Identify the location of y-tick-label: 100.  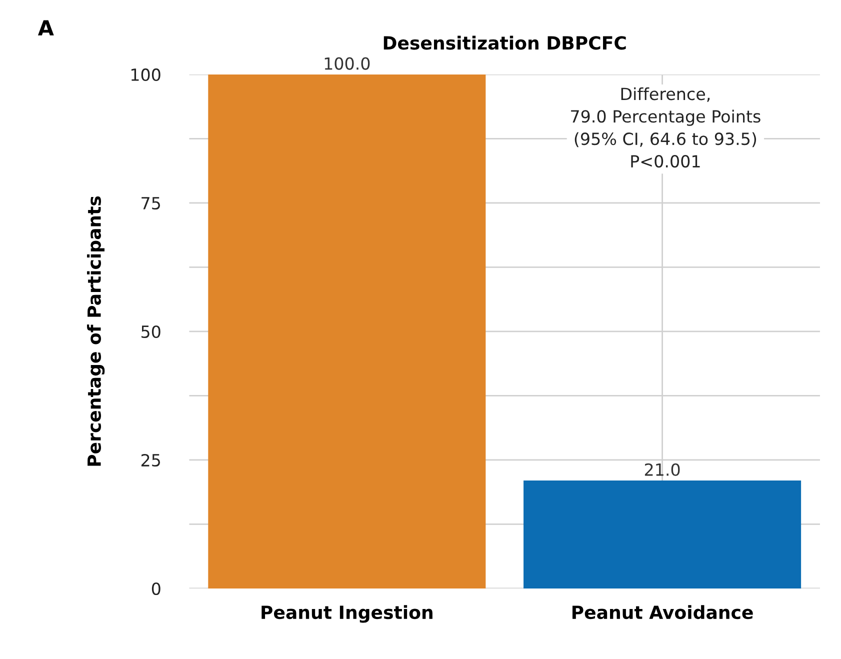
(145, 75).